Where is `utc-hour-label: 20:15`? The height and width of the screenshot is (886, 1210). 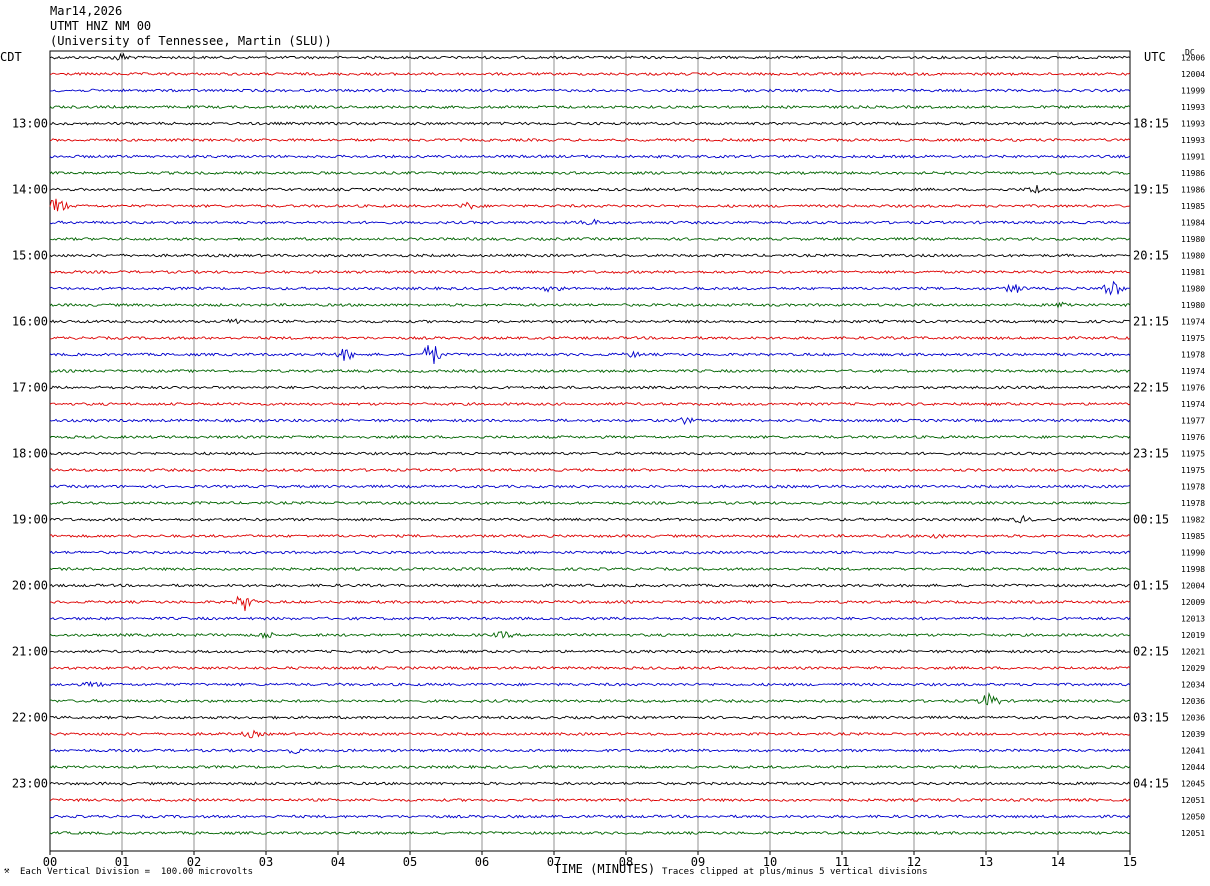
utc-hour-label: 20:15 is located at coordinates (1151, 256).